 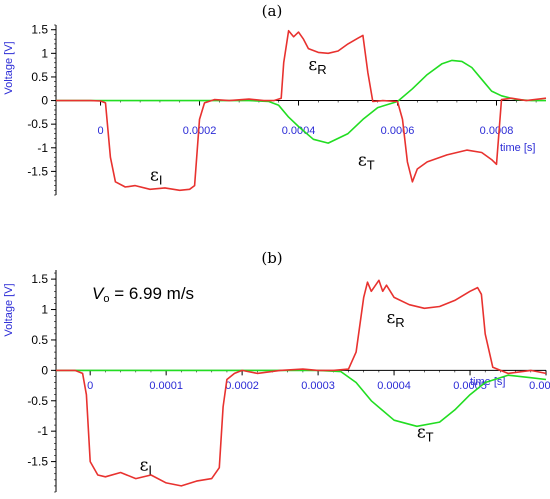 What do you see at coordinates (37, 124) in the screenshot?
I see `y-tick-label-a: -0.5` at bounding box center [37, 124].